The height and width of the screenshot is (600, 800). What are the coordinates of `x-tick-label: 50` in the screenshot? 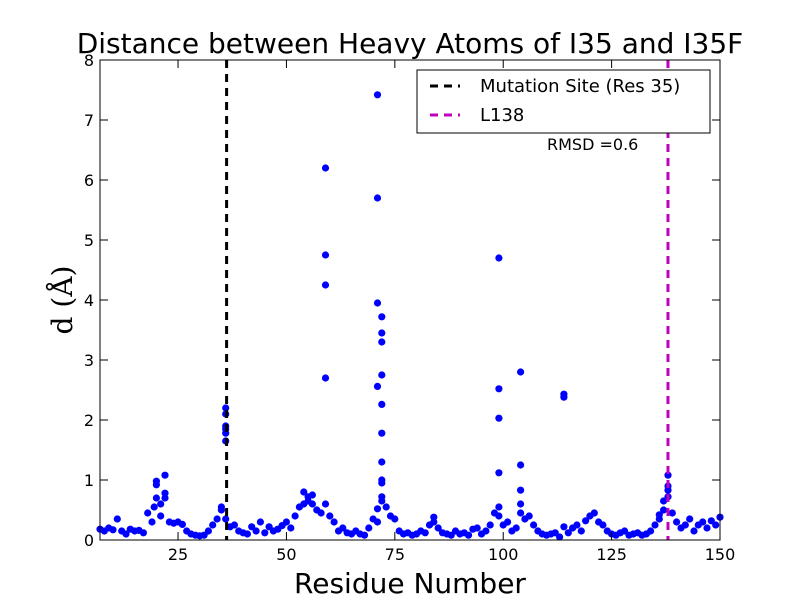 It's located at (286, 554).